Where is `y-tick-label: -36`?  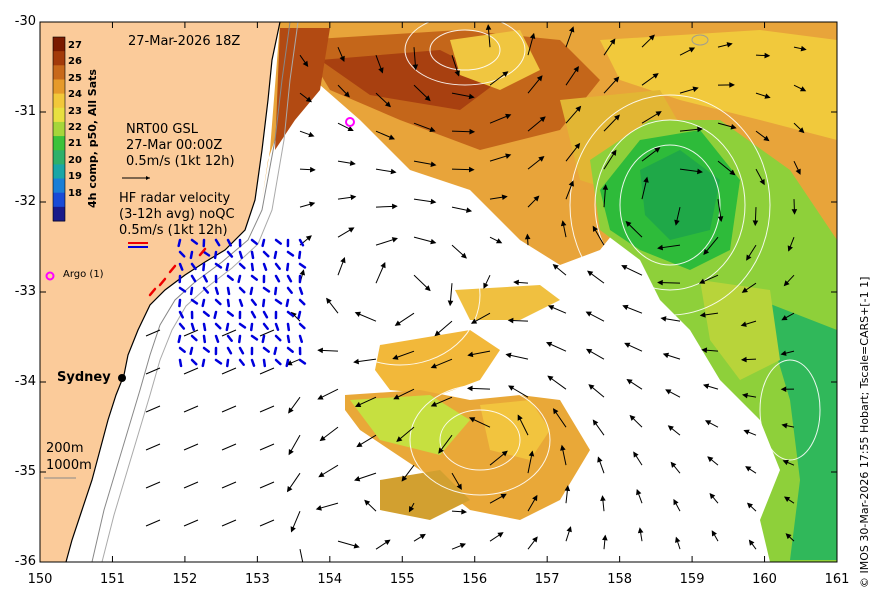 y-tick-label: -36 is located at coordinates (25, 561).